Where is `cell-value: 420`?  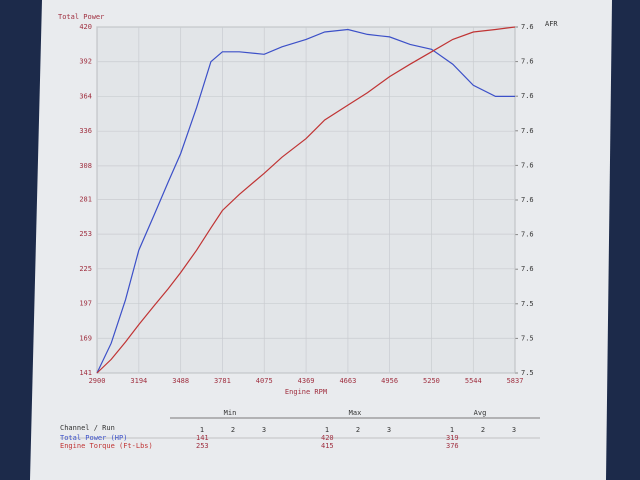
cell-value: 420 is located at coordinates (327, 438).